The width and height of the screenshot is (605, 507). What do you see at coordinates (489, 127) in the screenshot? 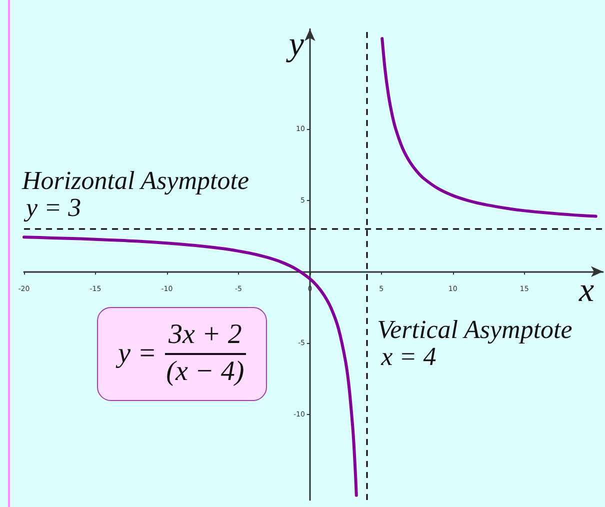
I see `line-series` at bounding box center [489, 127].